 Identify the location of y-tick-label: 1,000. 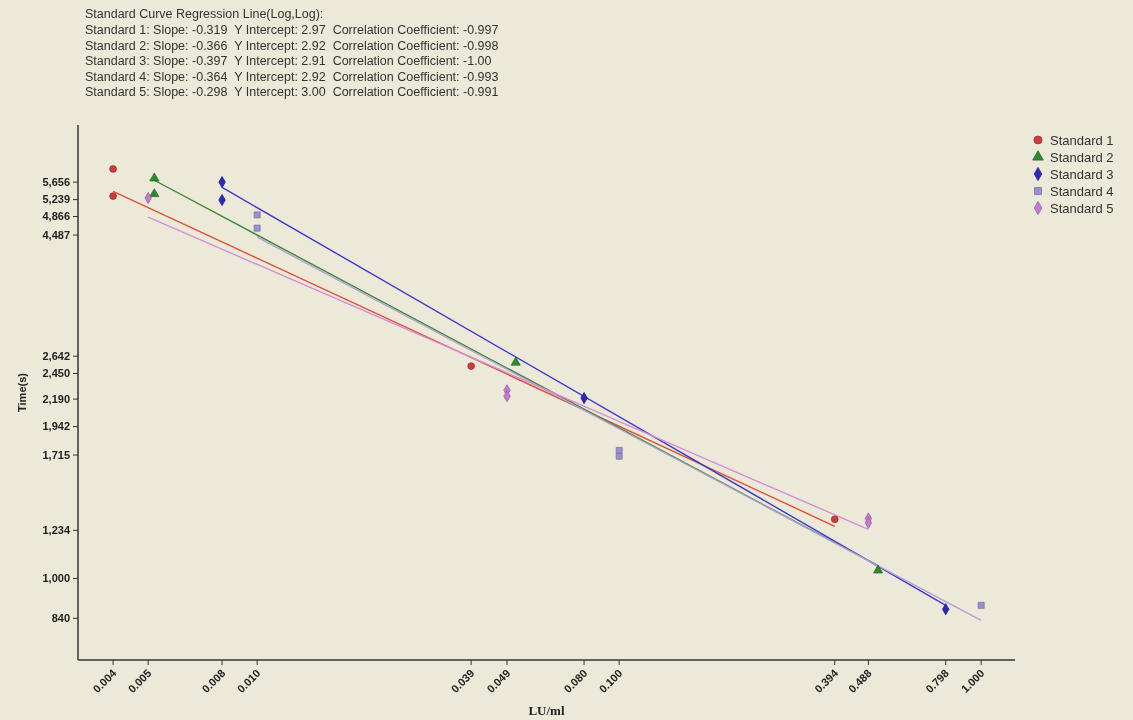
(56, 578).